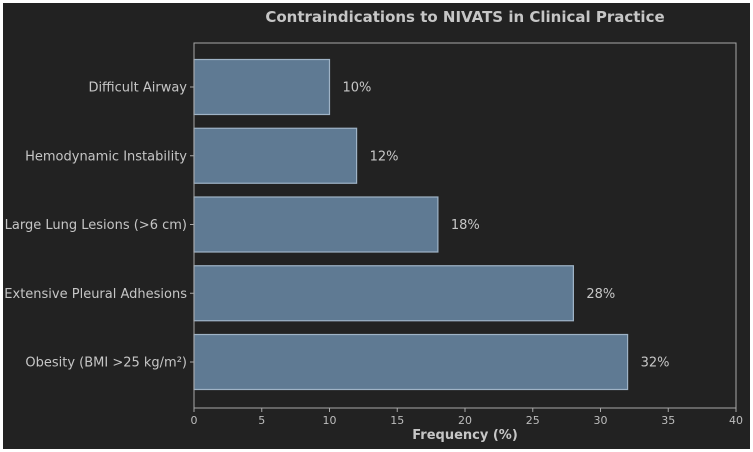 This screenshot has width=753, height=452. Describe the element at coordinates (95, 294) in the screenshot. I see `category-label-4: Extensive Pleural Adhesions` at that location.